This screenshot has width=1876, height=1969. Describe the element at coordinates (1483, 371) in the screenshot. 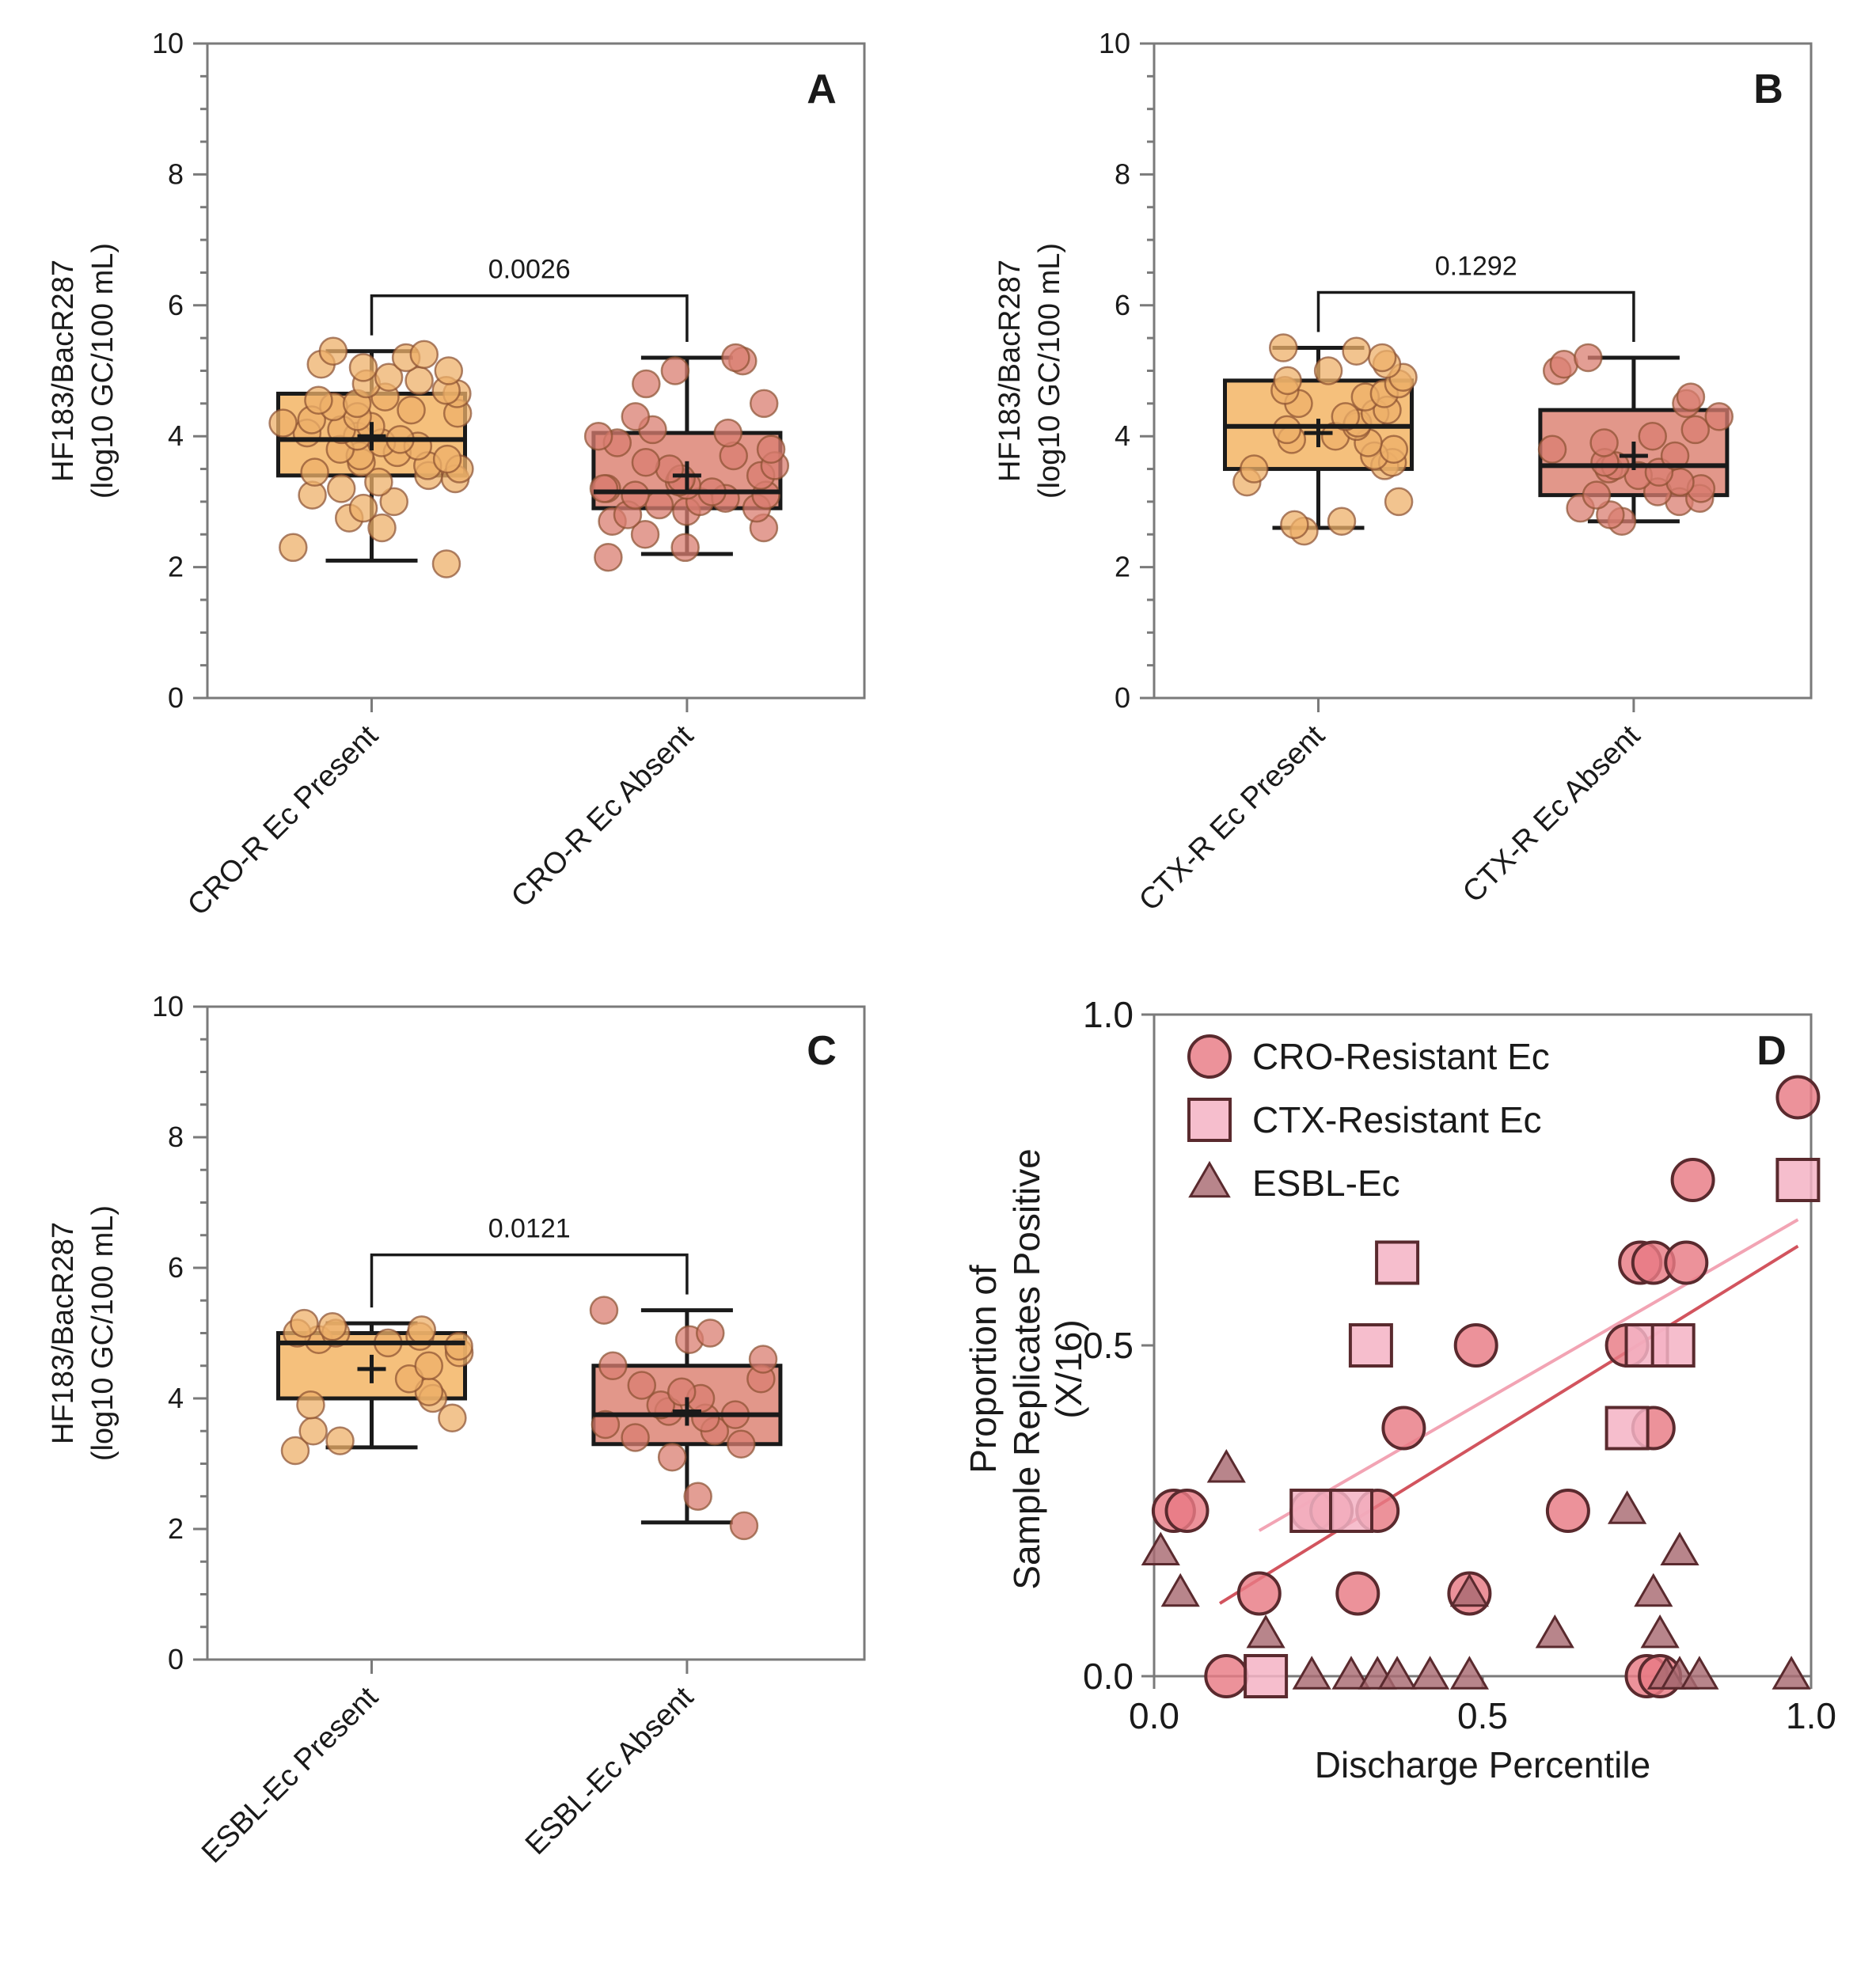

I see `plot-frame` at that location.